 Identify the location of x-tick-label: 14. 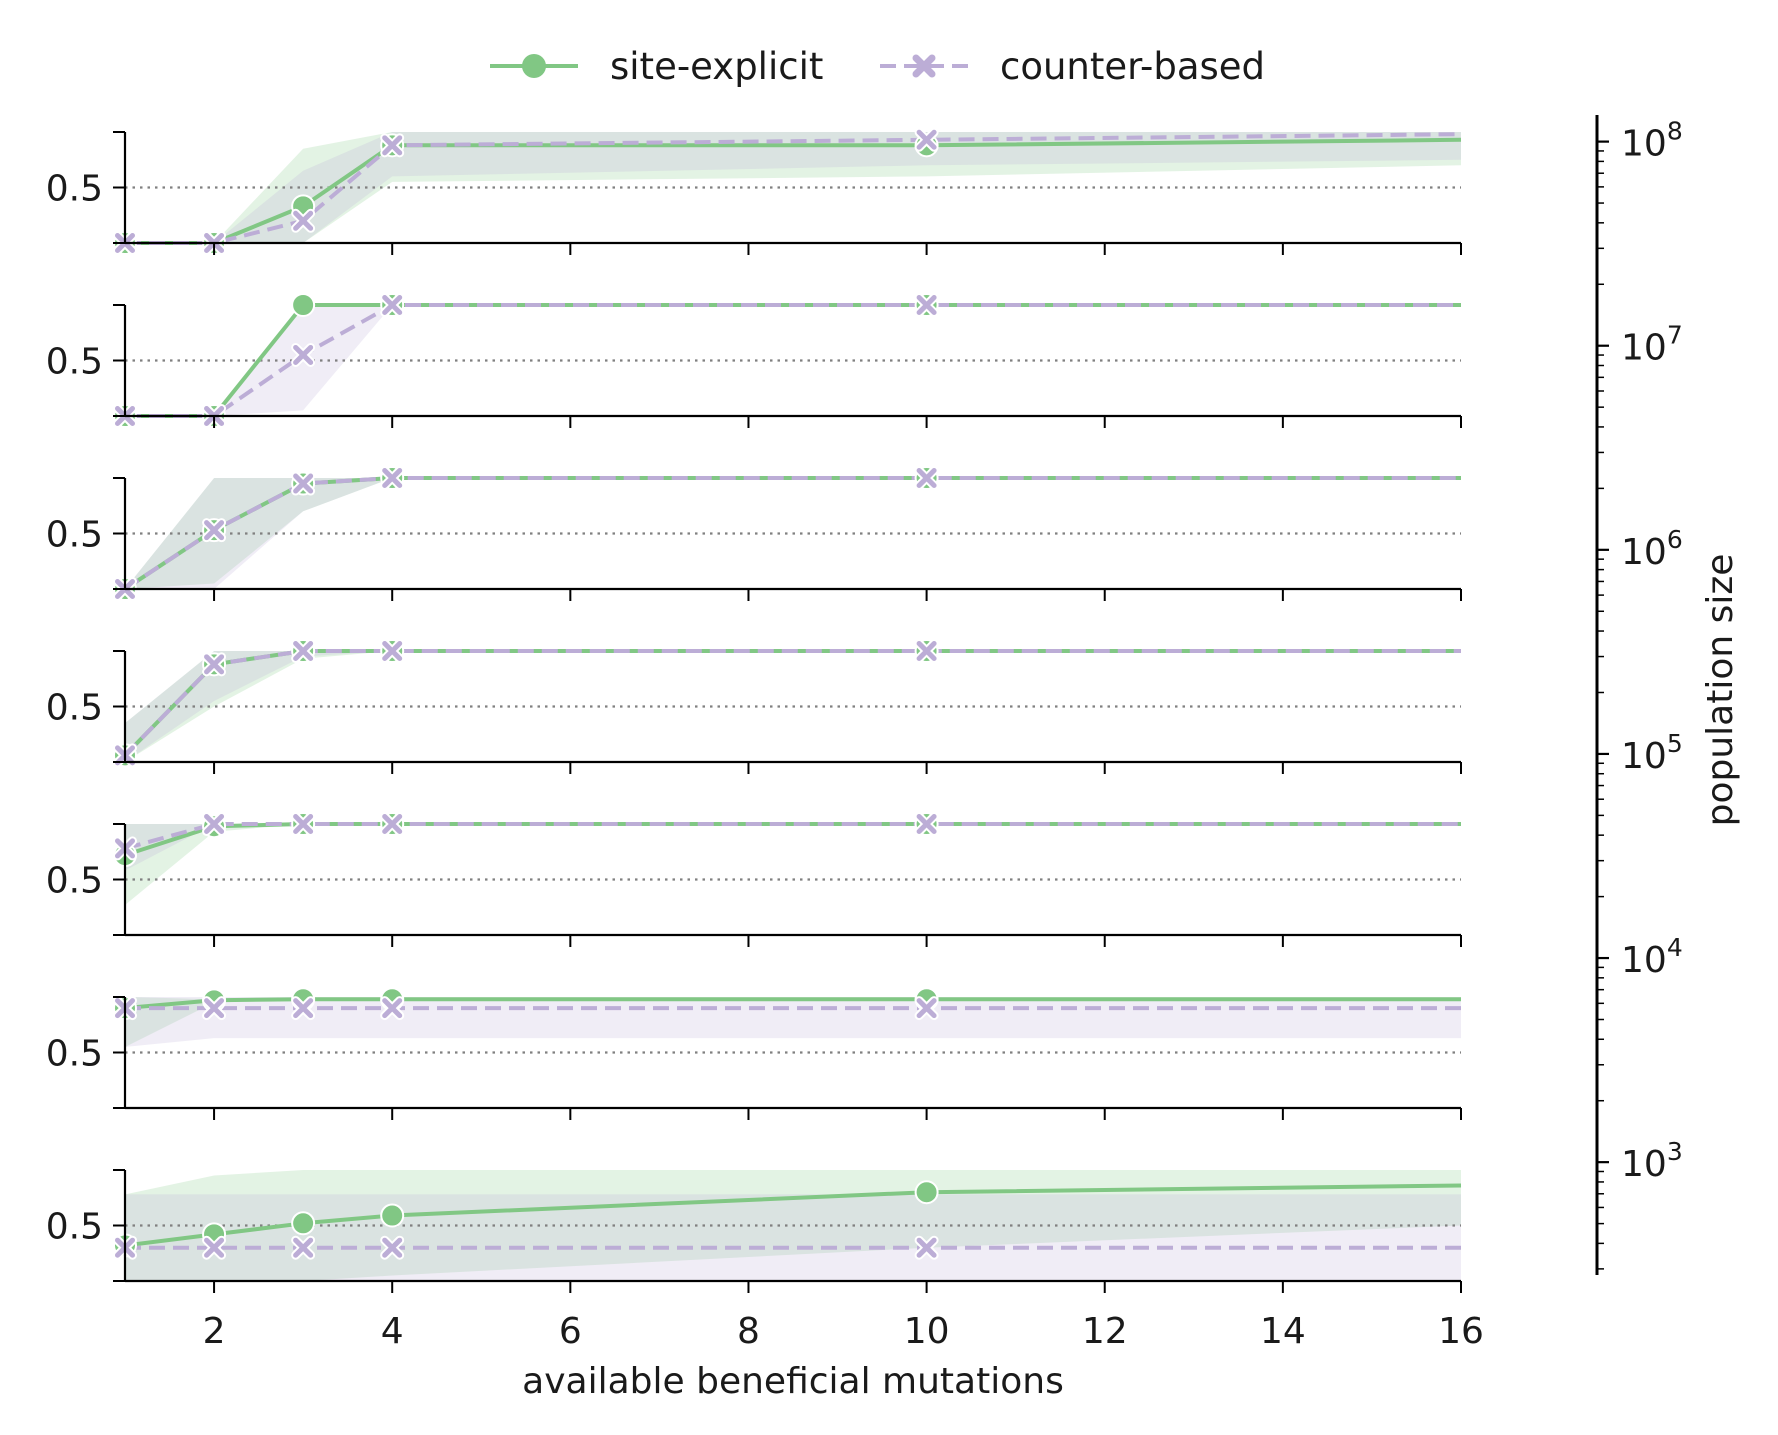
(1283, 1331).